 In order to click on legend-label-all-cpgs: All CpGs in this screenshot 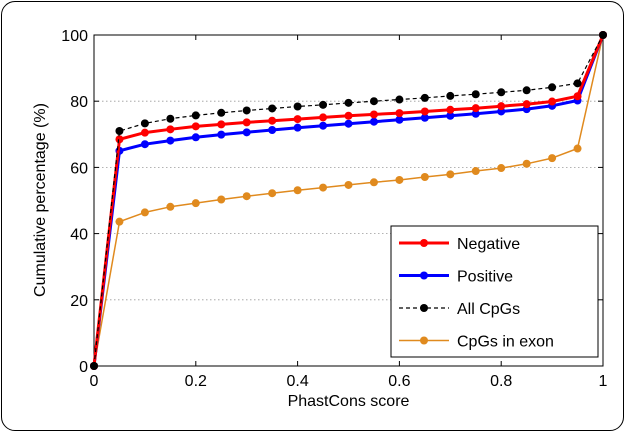, I will do `click(488, 309)`.